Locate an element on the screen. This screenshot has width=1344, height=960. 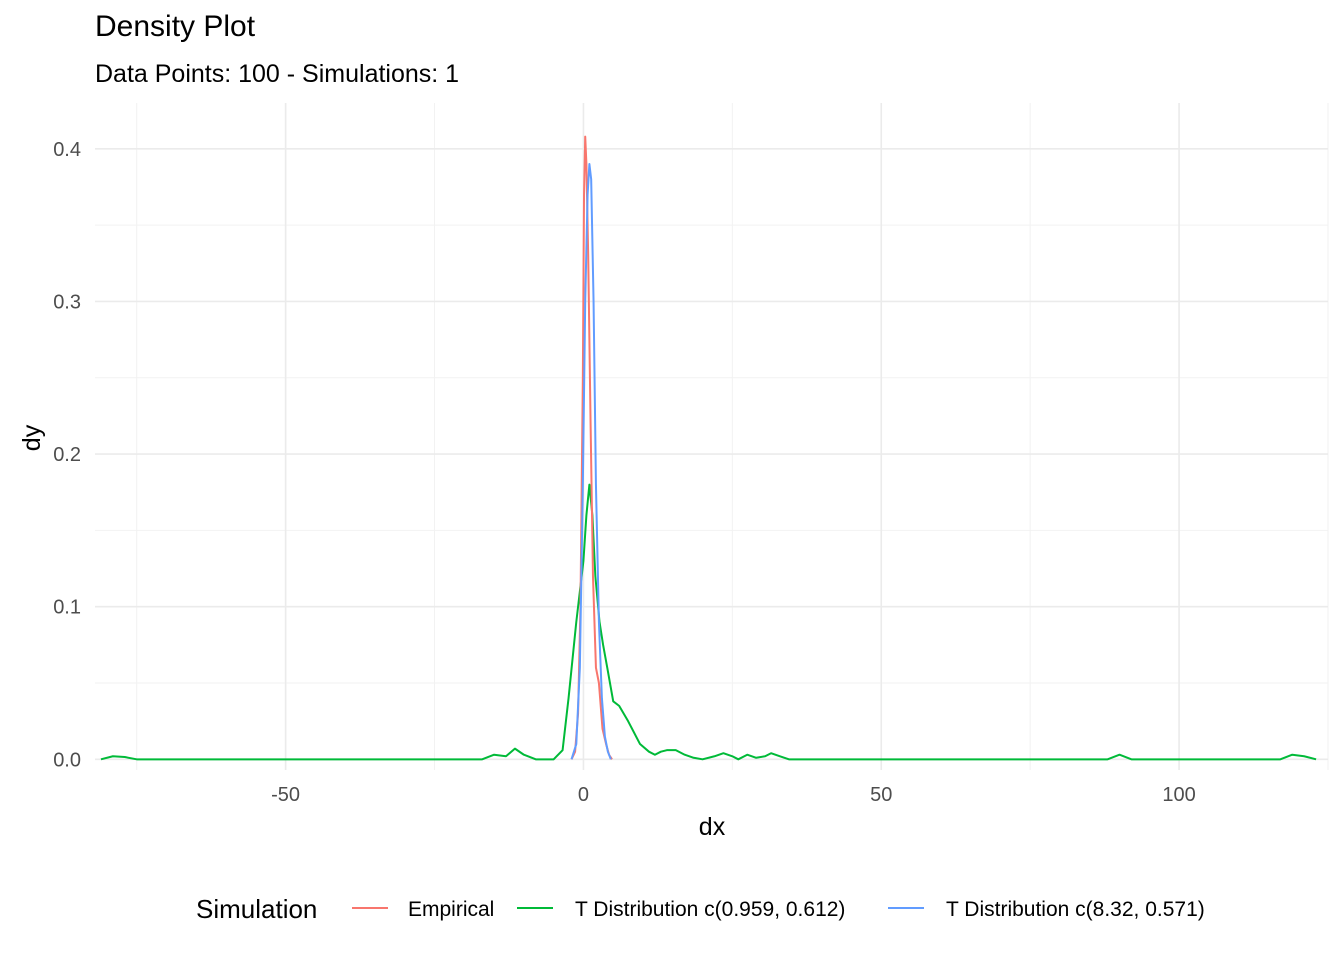
y-tick-label: 0.0 is located at coordinates (67, 760).